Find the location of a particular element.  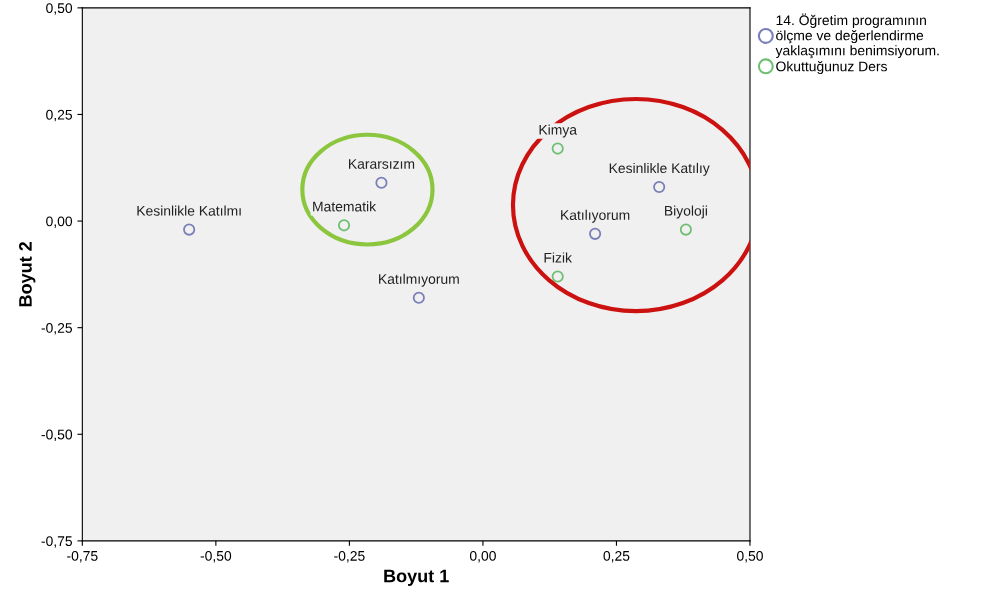

legend-label: Okuttuğunuz Ders is located at coordinates (831, 67).